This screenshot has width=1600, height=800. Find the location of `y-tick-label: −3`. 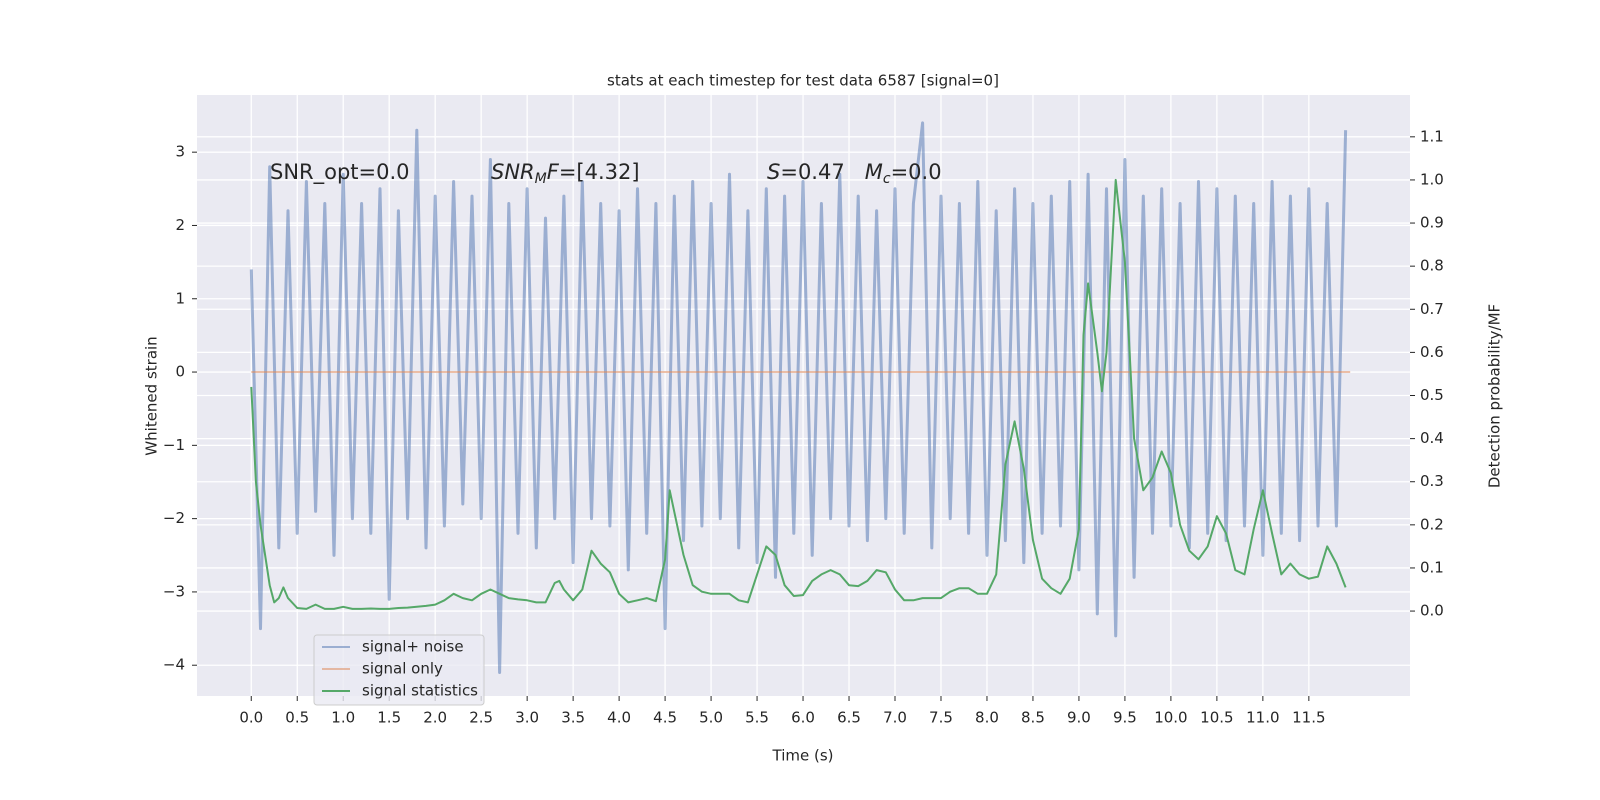

y-tick-label: −3 is located at coordinates (174, 591).